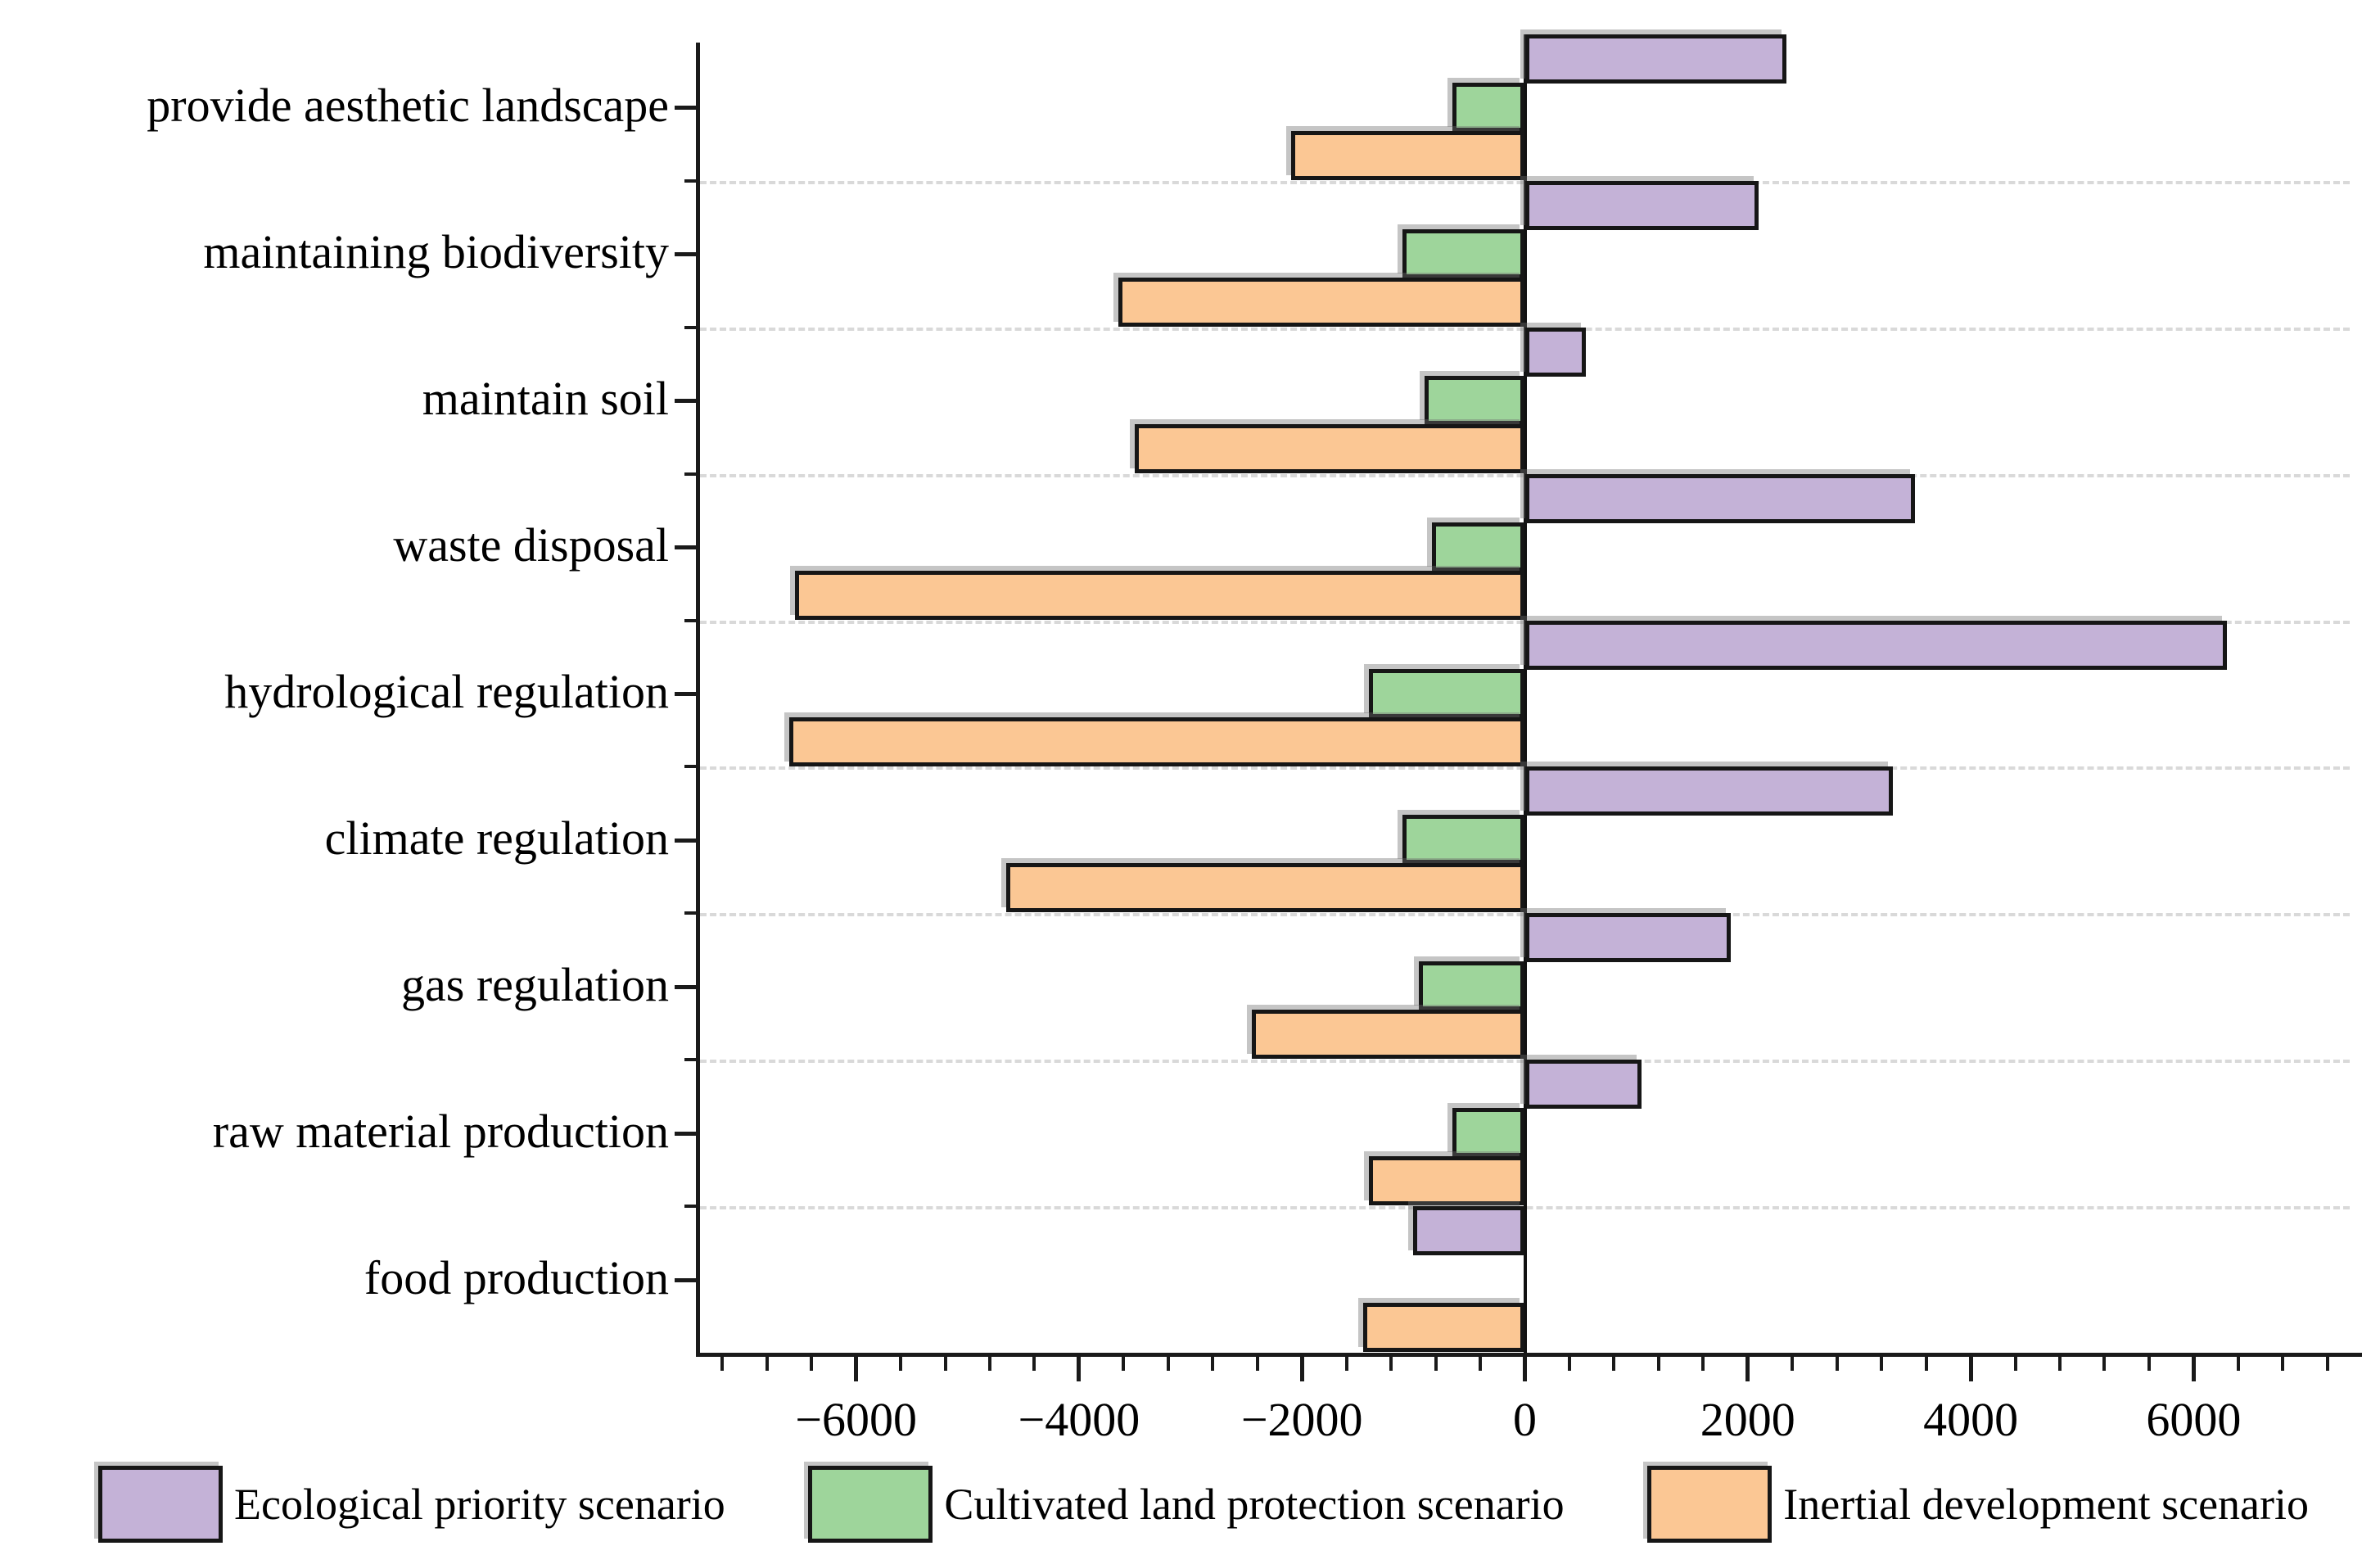 The height and width of the screenshot is (1555, 2380). I want to click on legend-item: Inertial development scenario, so click(1978, 1504).